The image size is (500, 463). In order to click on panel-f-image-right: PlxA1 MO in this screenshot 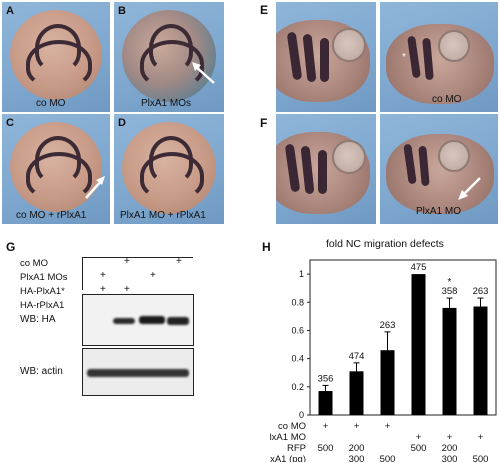, I will do `click(439, 169)`.